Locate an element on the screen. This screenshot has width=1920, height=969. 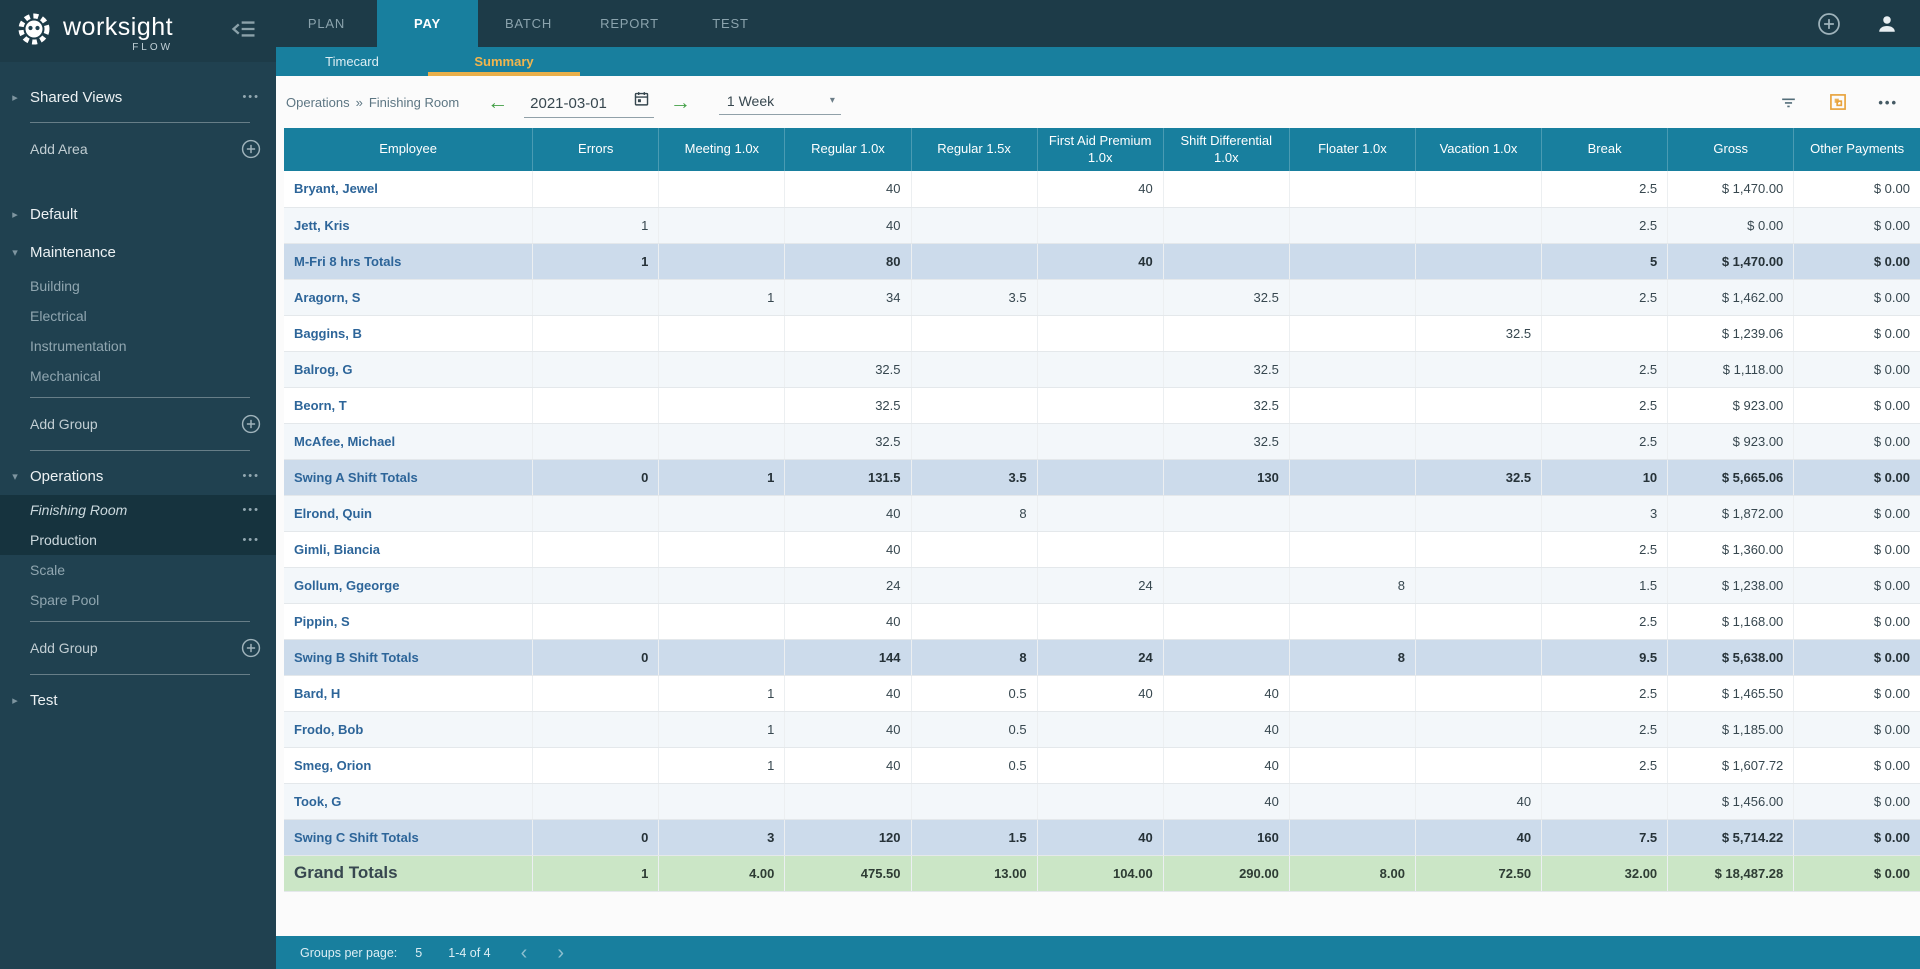
sidebar-item-label: Maintenance is located at coordinates (73, 252).